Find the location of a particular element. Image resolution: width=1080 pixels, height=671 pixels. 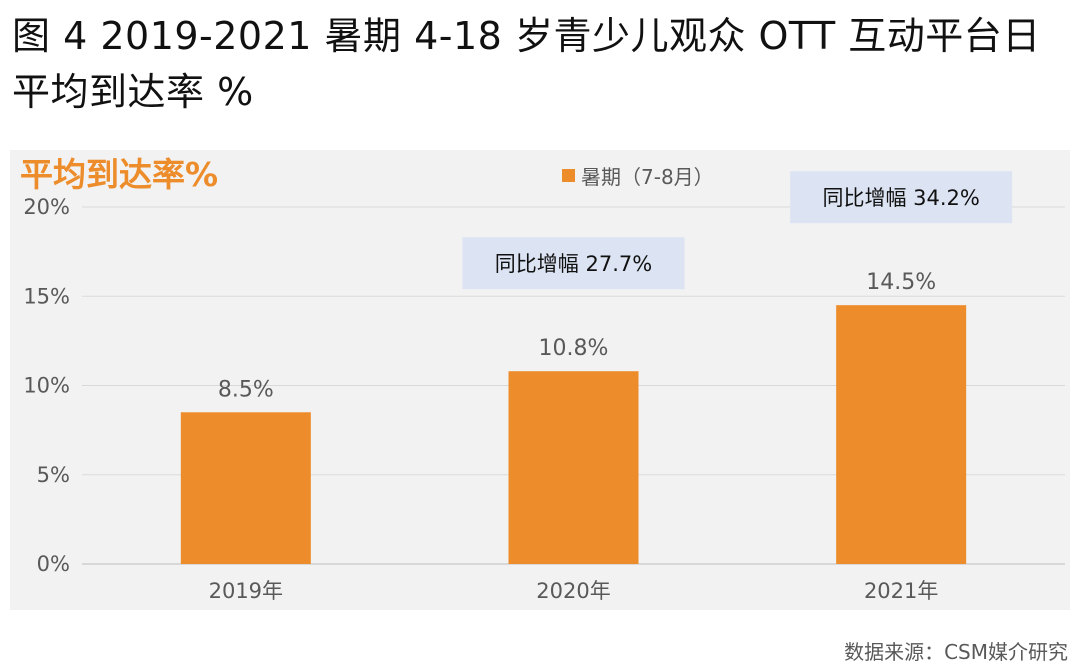

legend-label: 暑期（7-8月） is located at coordinates (647, 176).